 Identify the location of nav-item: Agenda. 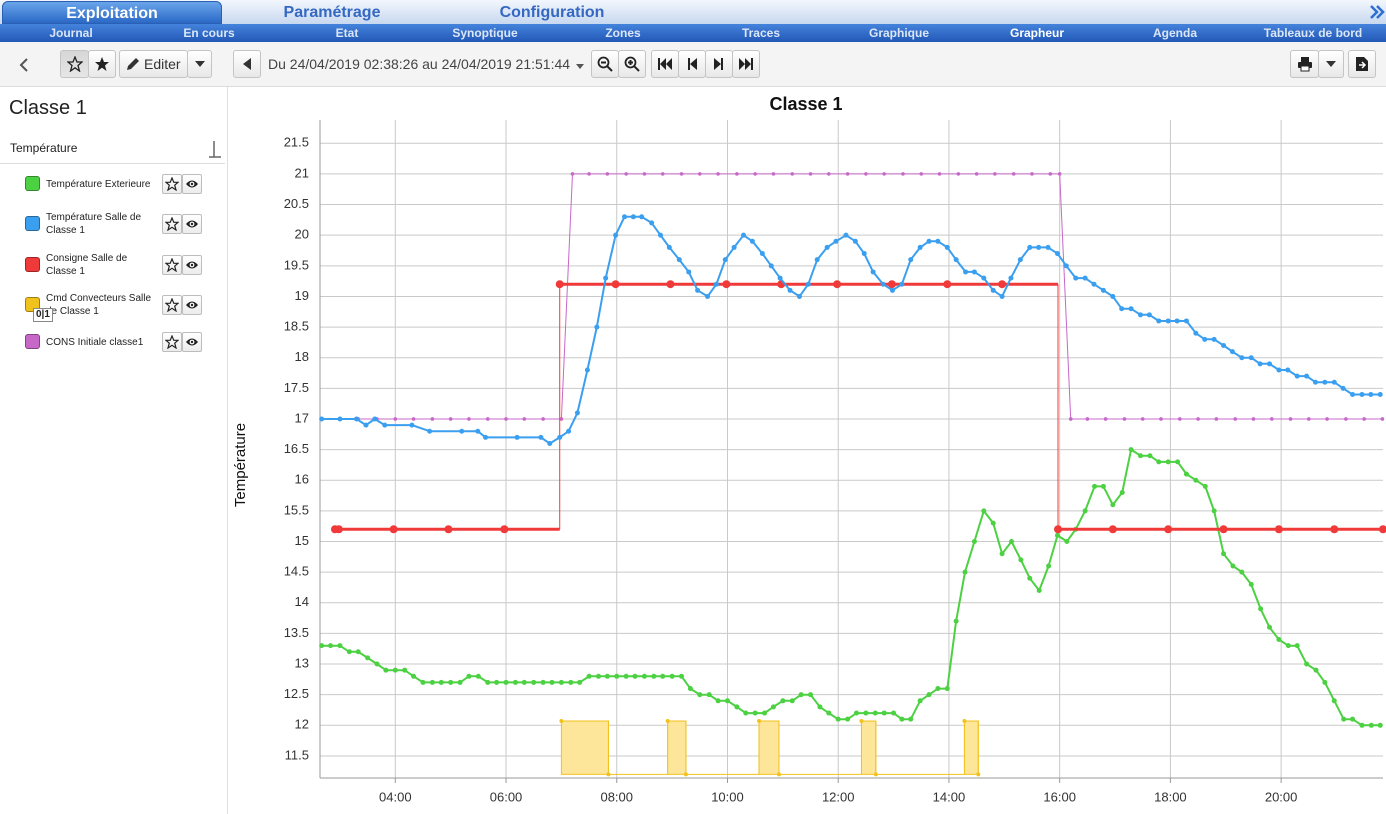
(1174, 33).